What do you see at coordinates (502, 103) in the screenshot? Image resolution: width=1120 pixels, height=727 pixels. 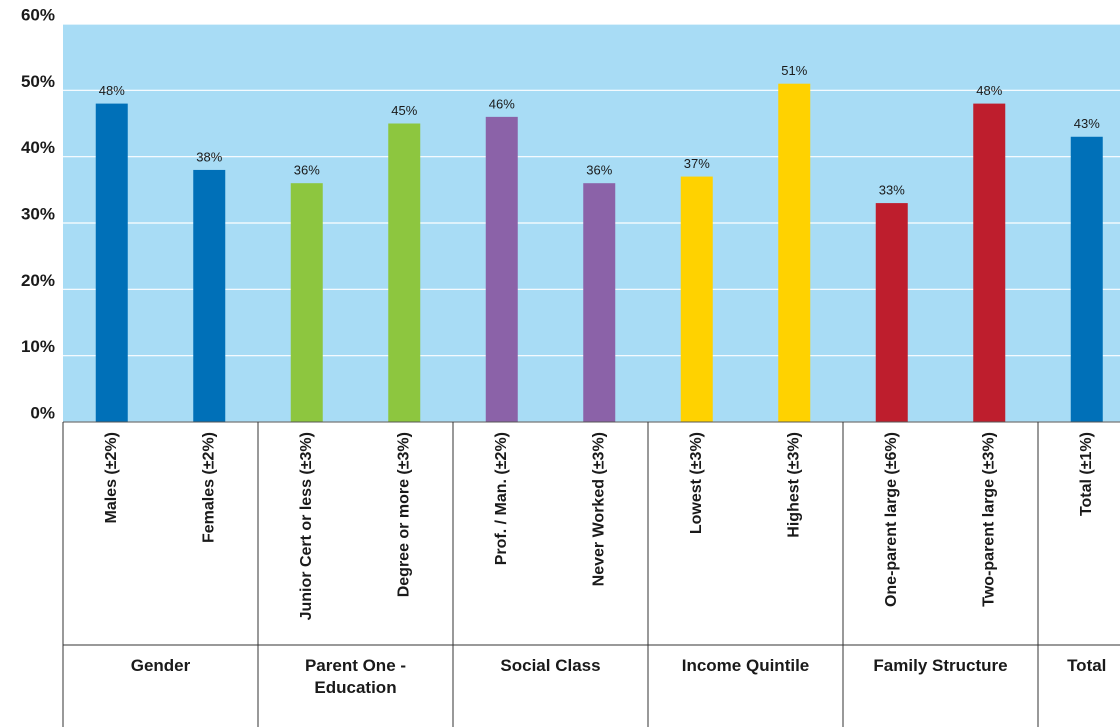 I see `value-label: 46%` at bounding box center [502, 103].